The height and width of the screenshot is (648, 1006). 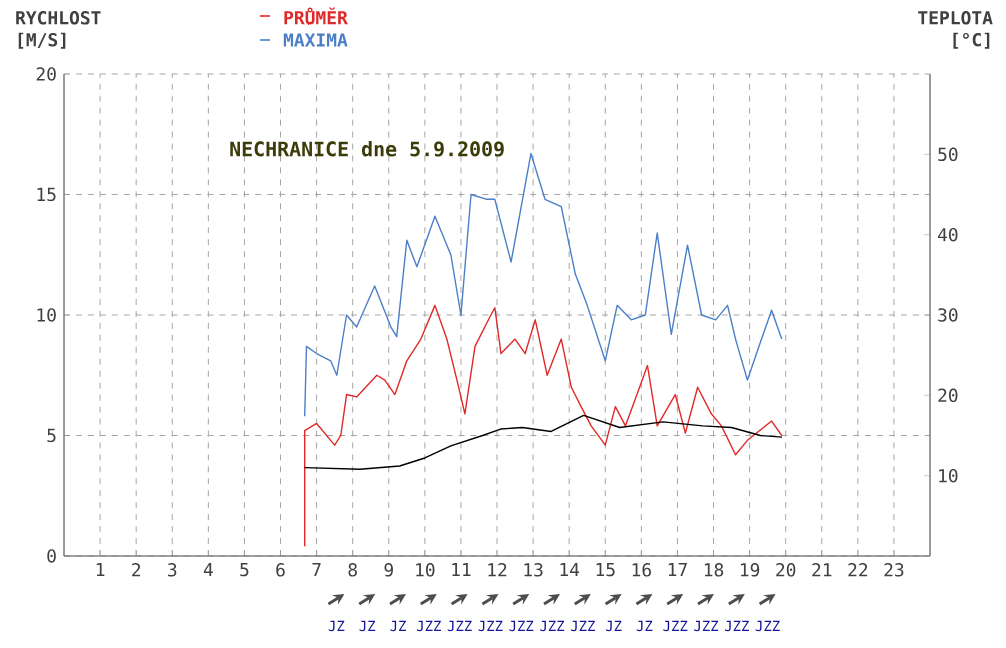 I want to click on y-axis-title: RYCHLOST [M/S], so click(x=58, y=30).